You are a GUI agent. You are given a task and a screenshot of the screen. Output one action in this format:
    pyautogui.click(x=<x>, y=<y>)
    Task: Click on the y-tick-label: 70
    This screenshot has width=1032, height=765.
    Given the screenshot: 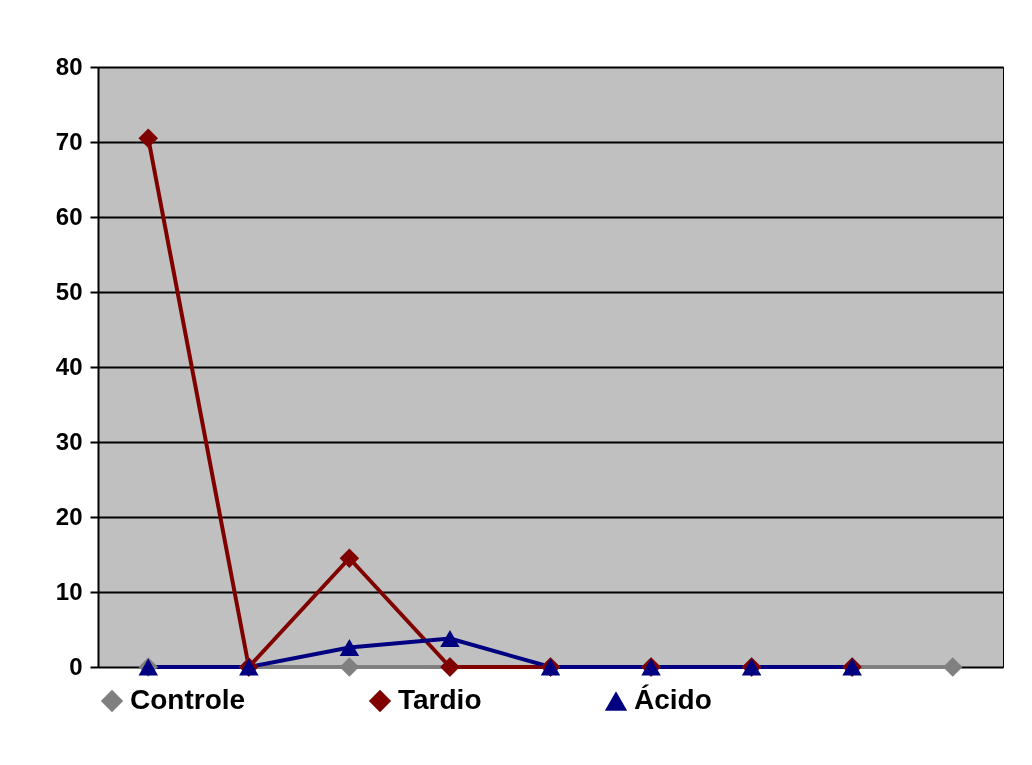 What is the action you would take?
    pyautogui.click(x=69, y=141)
    